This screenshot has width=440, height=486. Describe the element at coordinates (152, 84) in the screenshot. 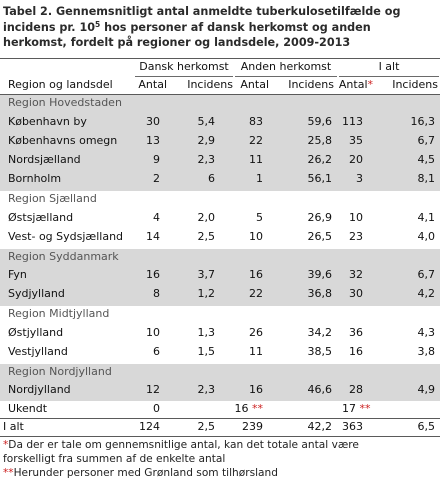

I see `column-header-dansk-antal: Antal` at that location.